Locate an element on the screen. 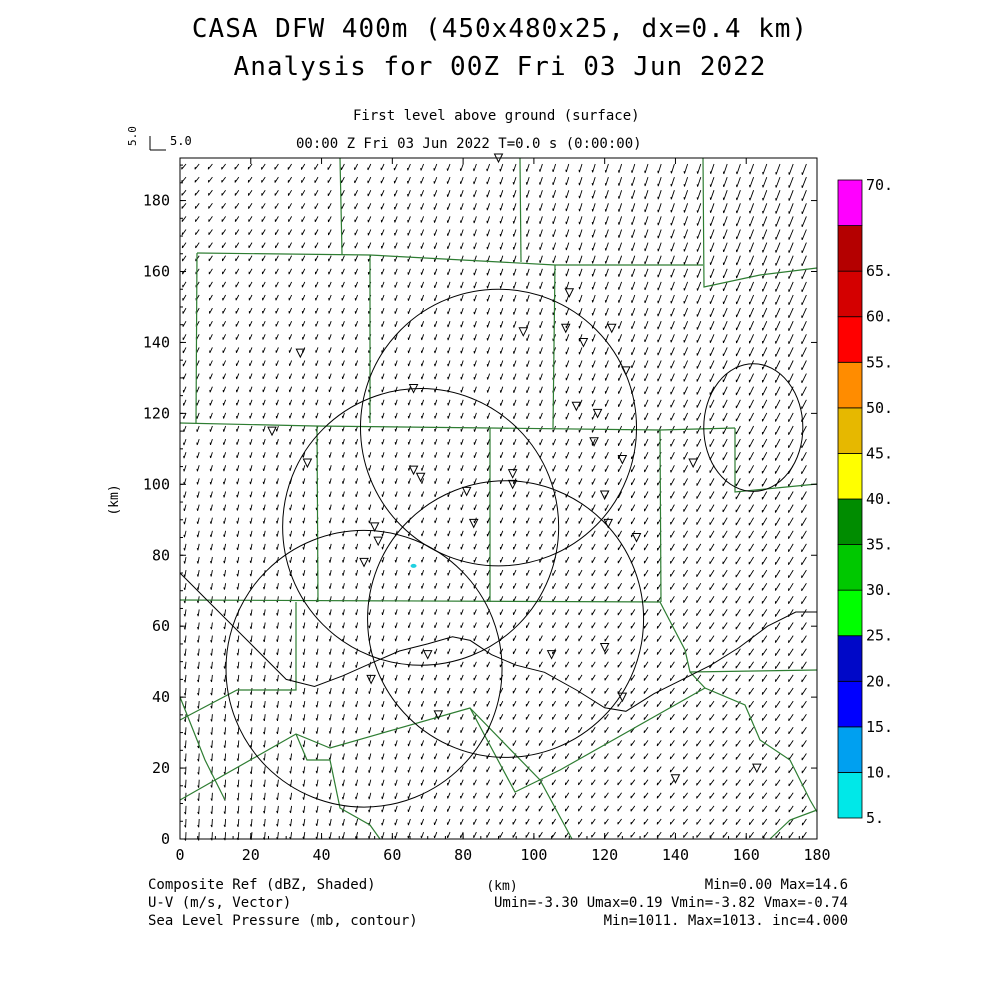 The image size is (1000, 1000). colorbar-label: 50. is located at coordinates (879, 408).